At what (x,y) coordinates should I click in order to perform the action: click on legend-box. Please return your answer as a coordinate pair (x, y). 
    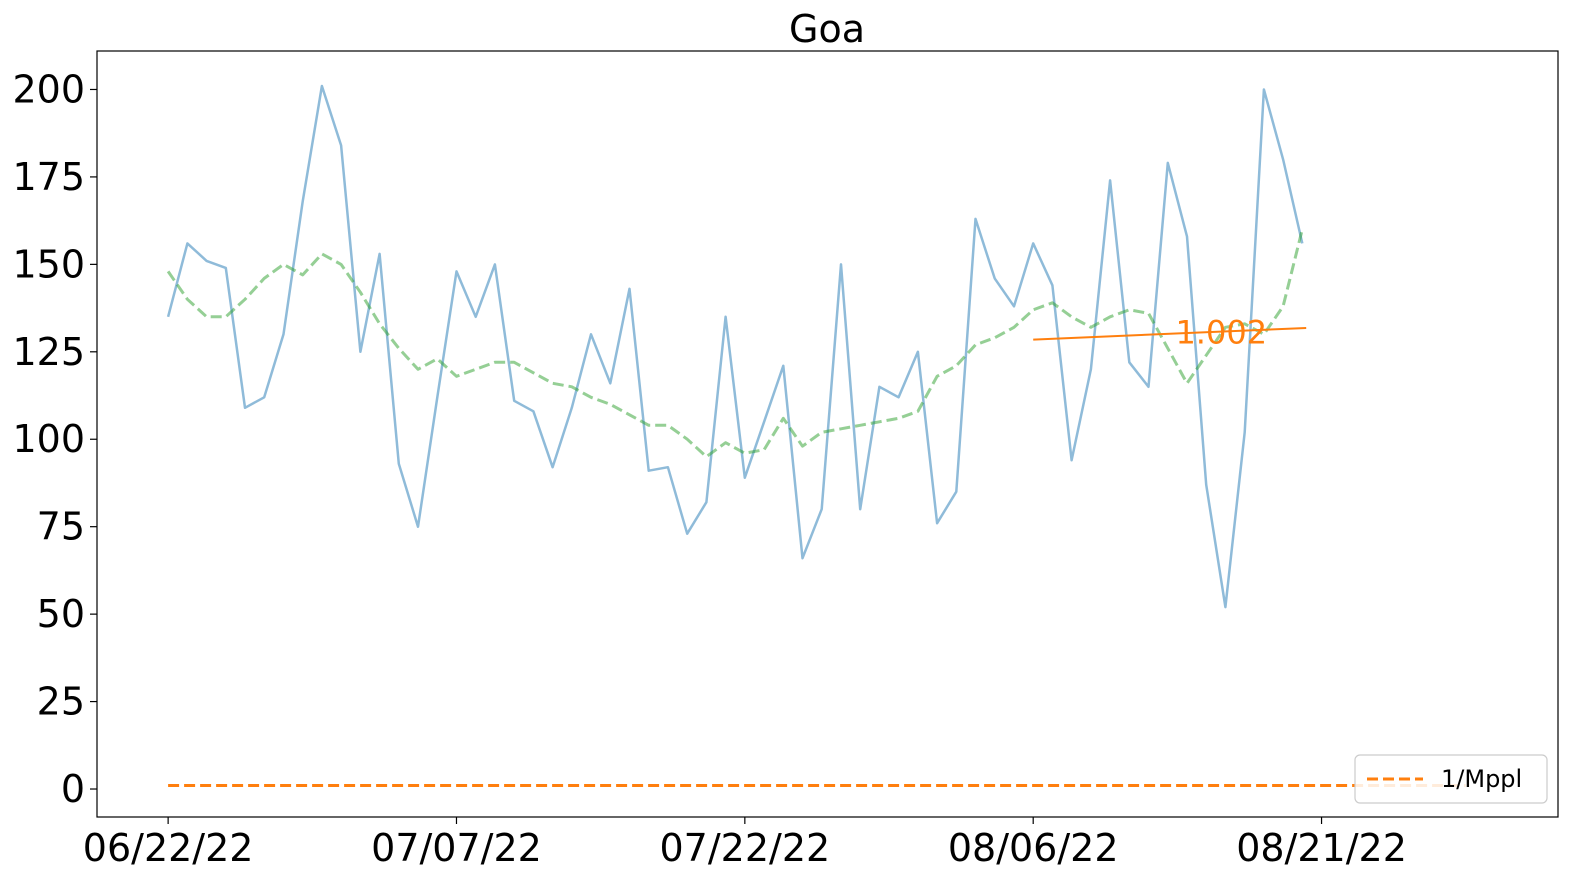
    Looking at the image, I should click on (1451, 779).